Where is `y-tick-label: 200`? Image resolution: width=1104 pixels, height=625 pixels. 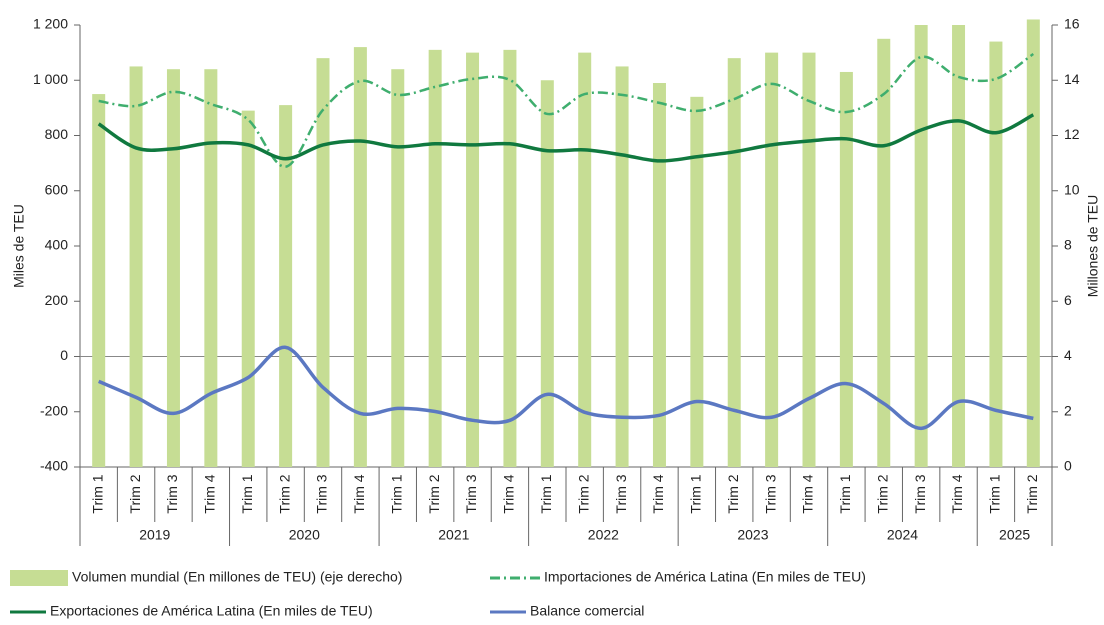
y-tick-label: 200 is located at coordinates (57, 300).